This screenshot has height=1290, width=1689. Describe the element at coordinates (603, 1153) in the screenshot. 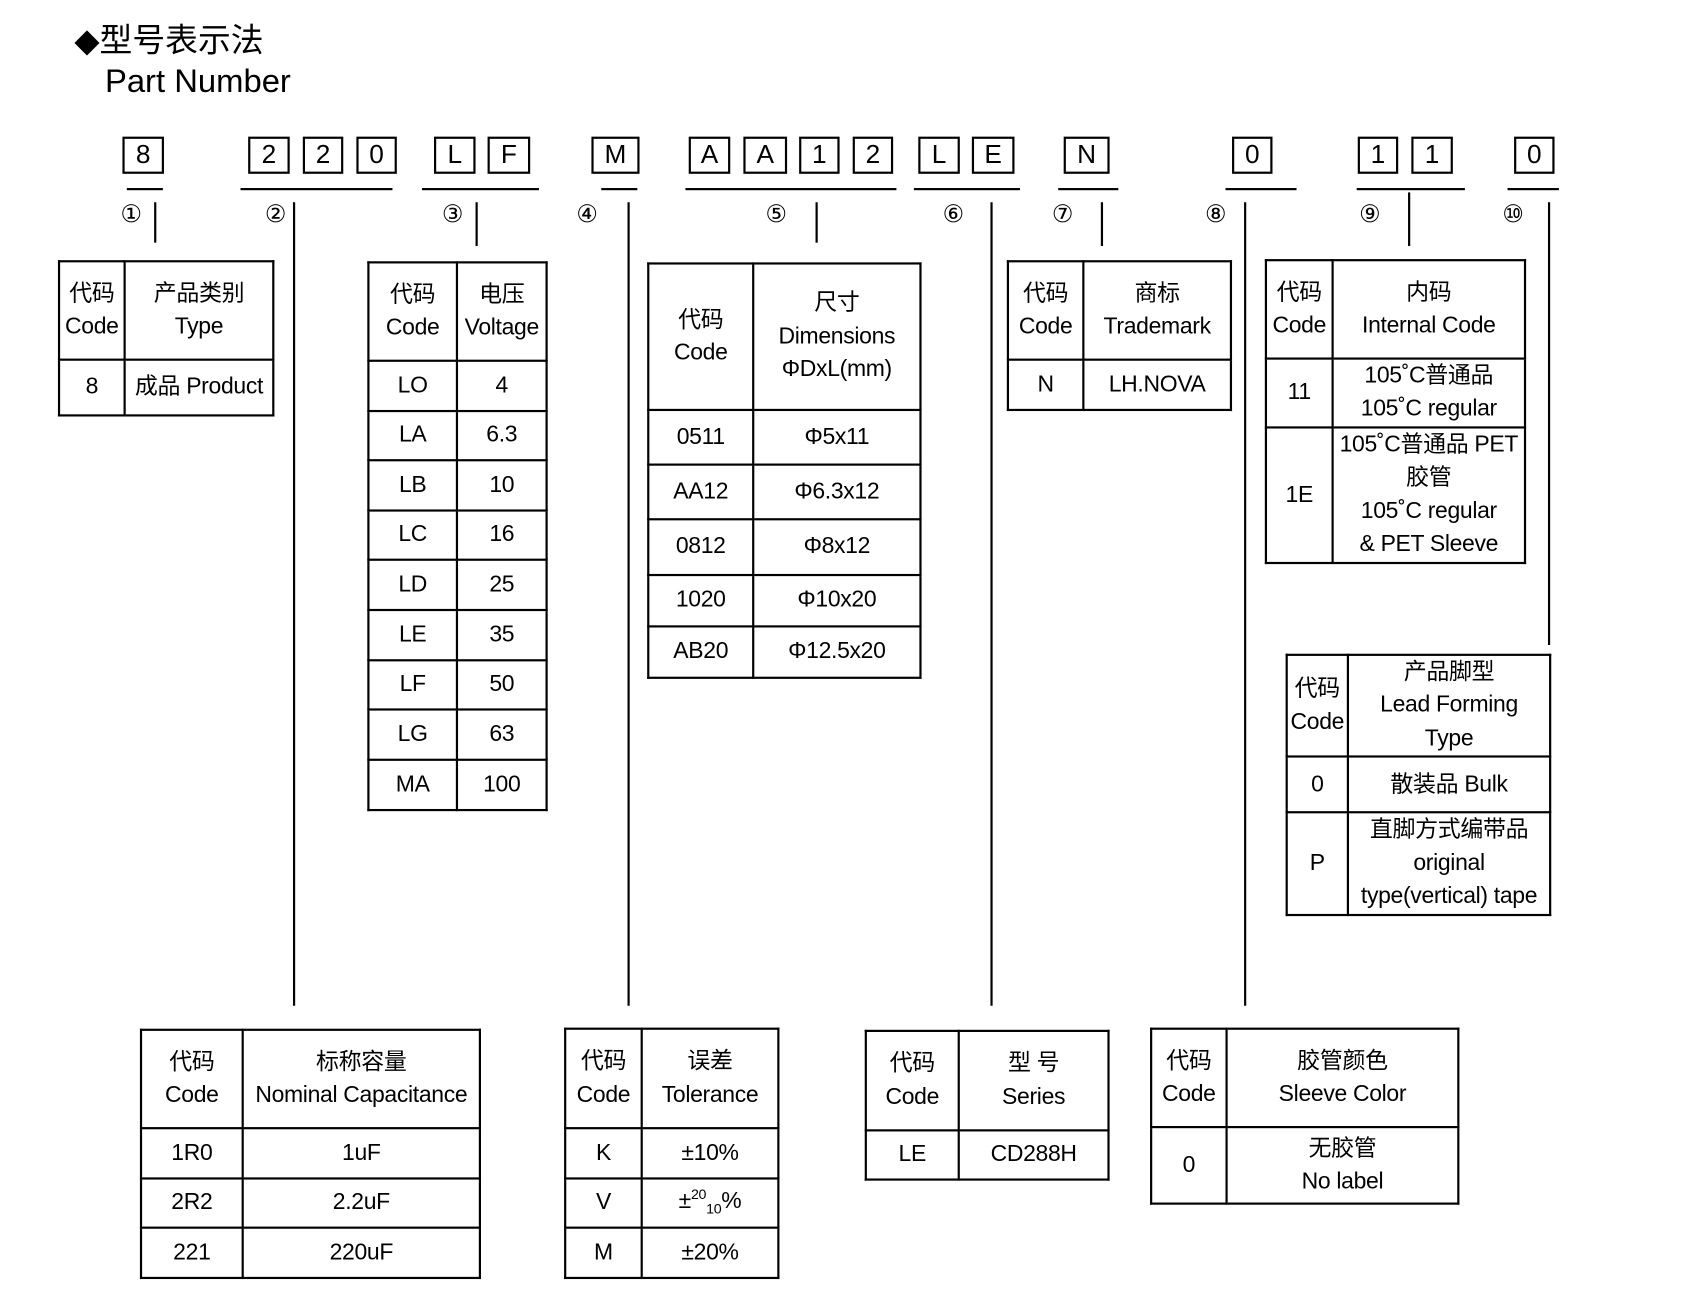

I see `code-cell: K` at that location.